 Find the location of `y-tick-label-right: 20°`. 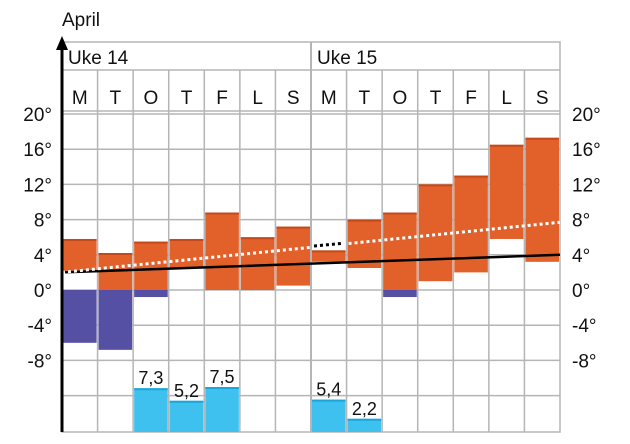

y-tick-label-right: 20° is located at coordinates (586, 115).